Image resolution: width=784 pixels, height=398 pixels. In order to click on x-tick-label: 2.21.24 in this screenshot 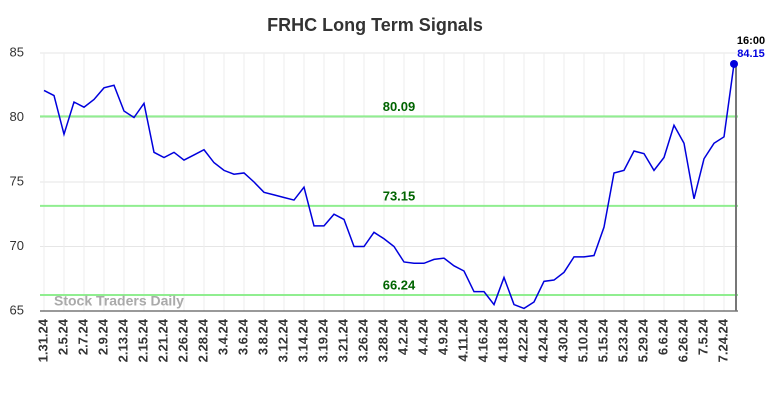, I will do `click(162, 340)`.